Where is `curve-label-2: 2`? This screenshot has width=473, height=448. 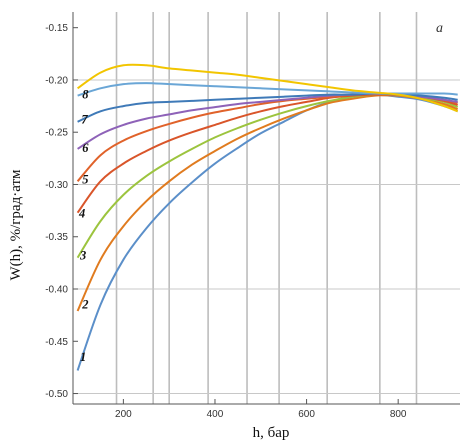
curve-label-2: 2 is located at coordinates (84, 305).